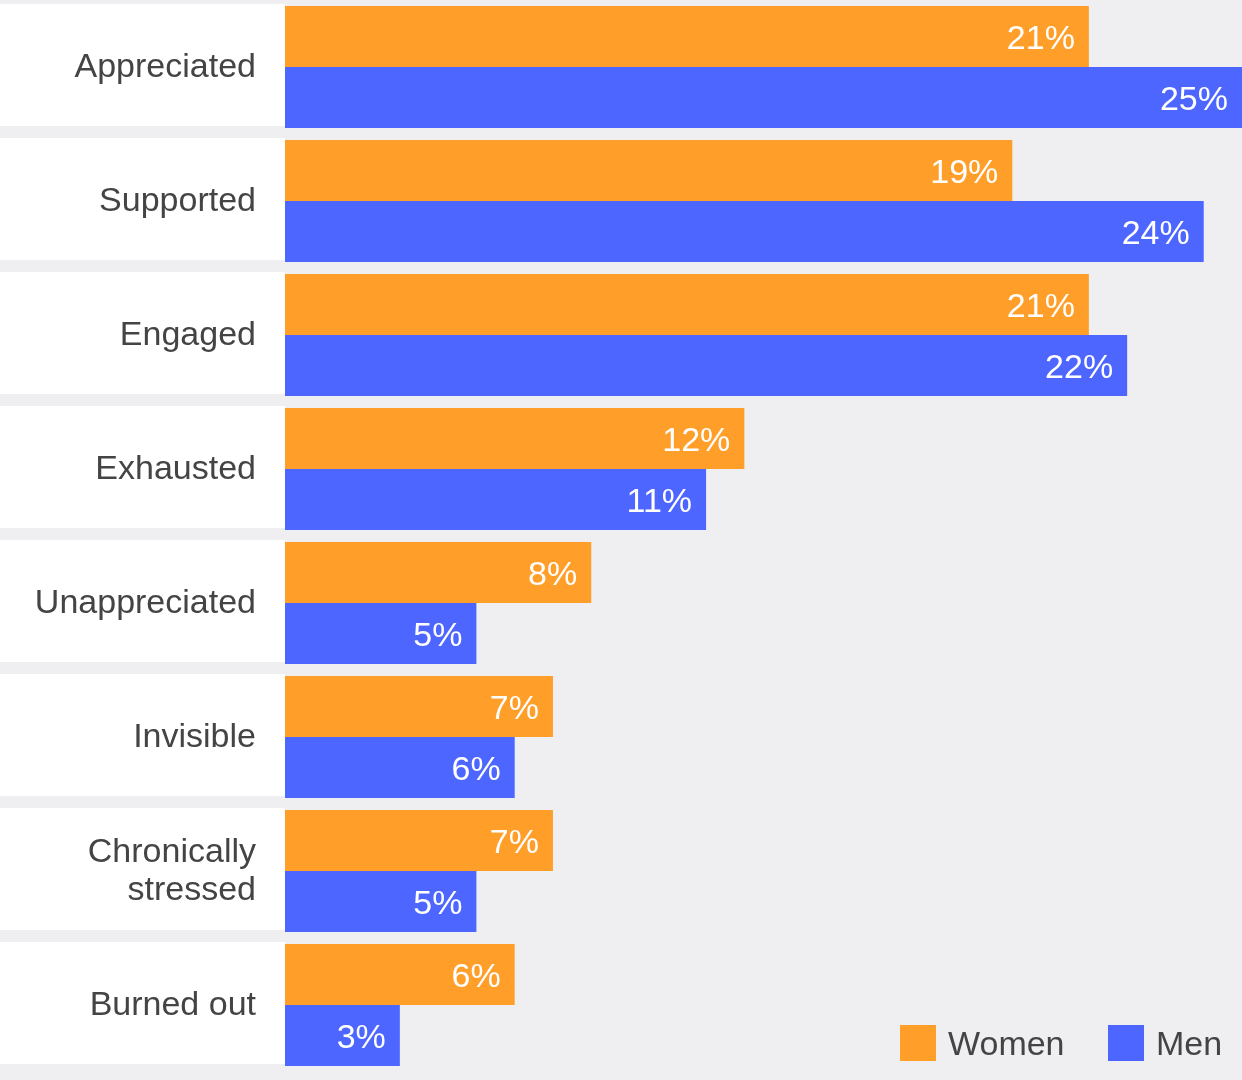 The image size is (1242, 1080). I want to click on y-tick-label: Supported, so click(177, 199).